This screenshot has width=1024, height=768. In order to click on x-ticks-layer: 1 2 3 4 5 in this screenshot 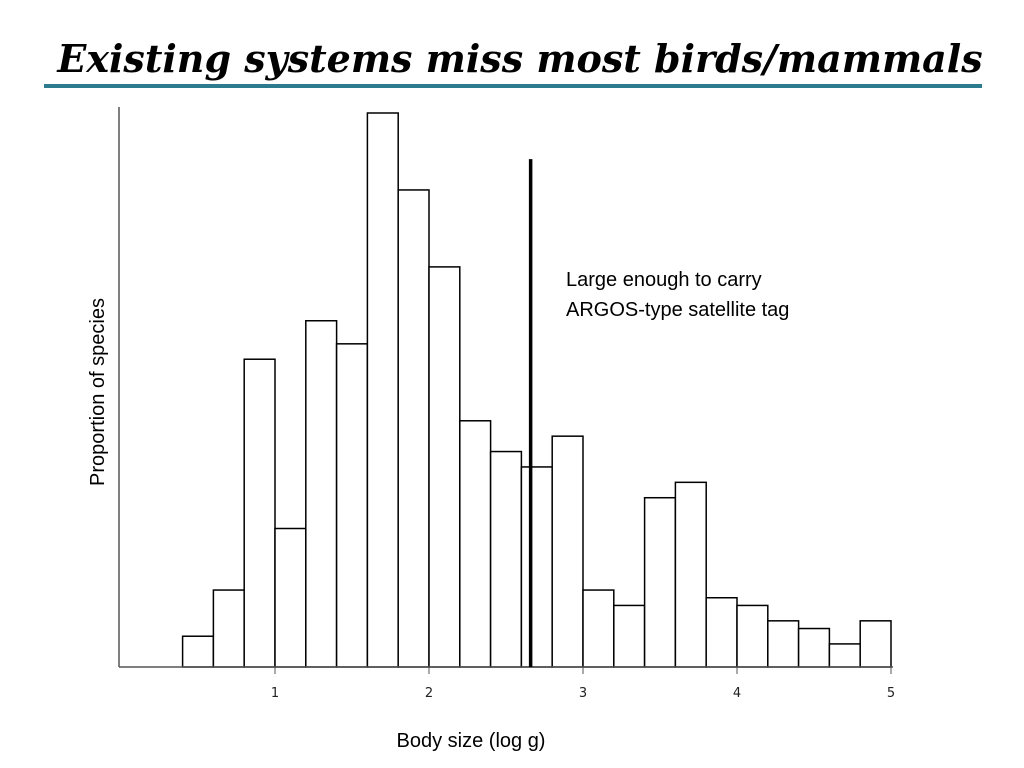, I will do `click(583, 684)`.